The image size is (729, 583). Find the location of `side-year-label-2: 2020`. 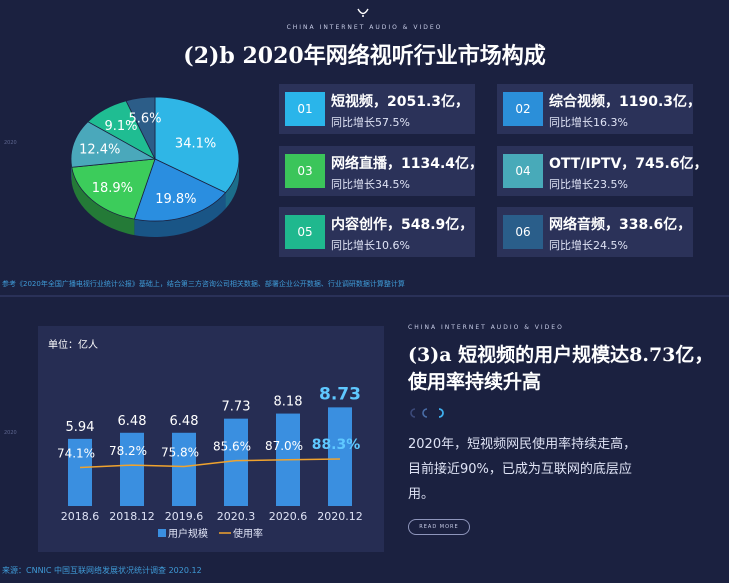

side-year-label-2: 2020 is located at coordinates (10, 433).